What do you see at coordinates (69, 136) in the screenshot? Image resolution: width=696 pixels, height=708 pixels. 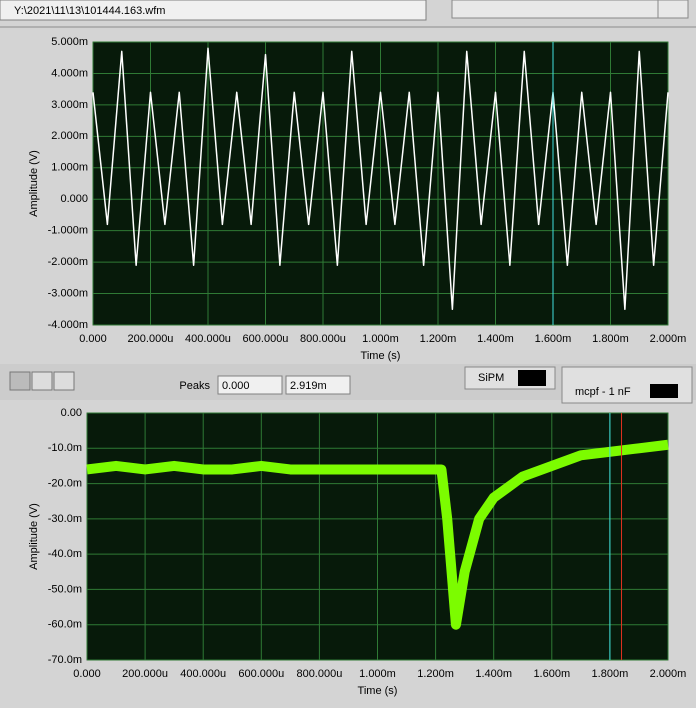 I see `y-tick-label: 2.000m` at bounding box center [69, 136].